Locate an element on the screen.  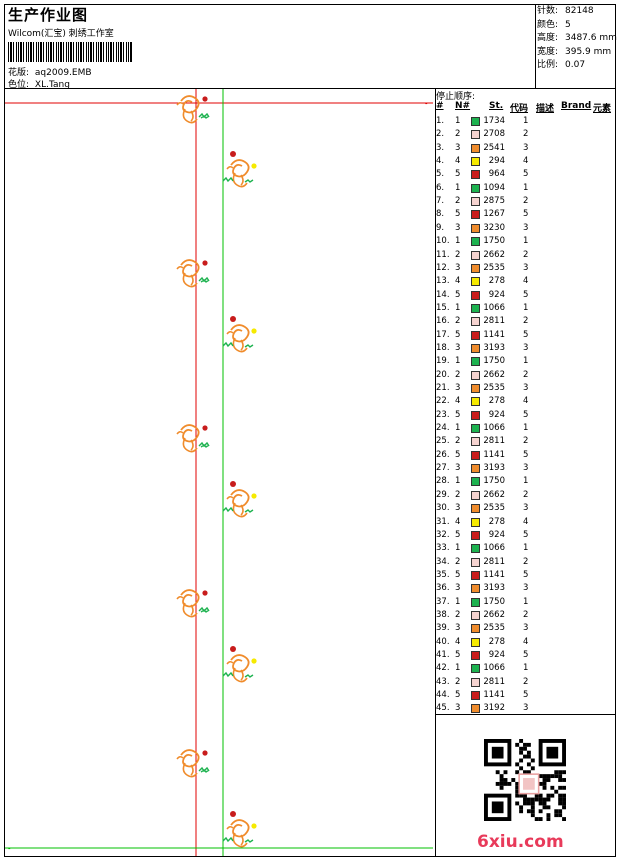
table-row: 33. 1 1066 1 is located at coordinates (526, 548).